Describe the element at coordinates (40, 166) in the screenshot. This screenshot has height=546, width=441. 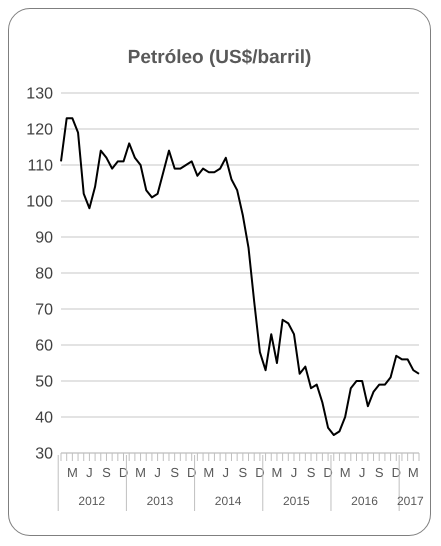
I see `y-tick-label: 110` at that location.